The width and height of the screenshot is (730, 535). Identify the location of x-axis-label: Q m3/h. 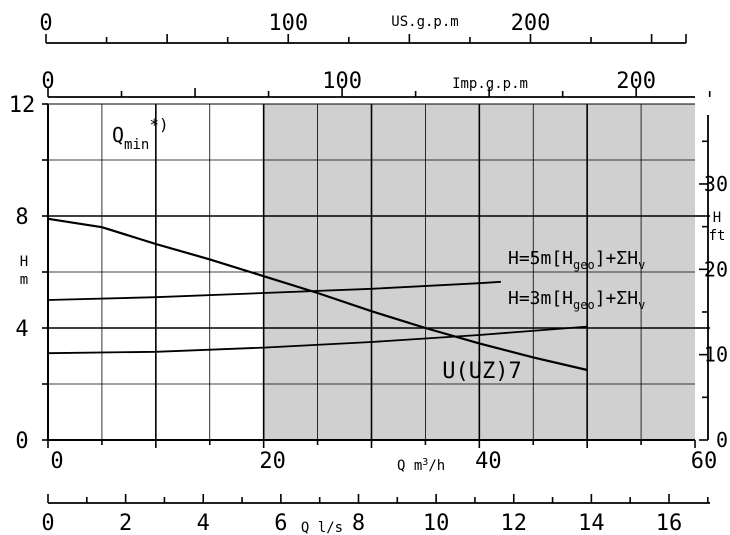
(421, 465).